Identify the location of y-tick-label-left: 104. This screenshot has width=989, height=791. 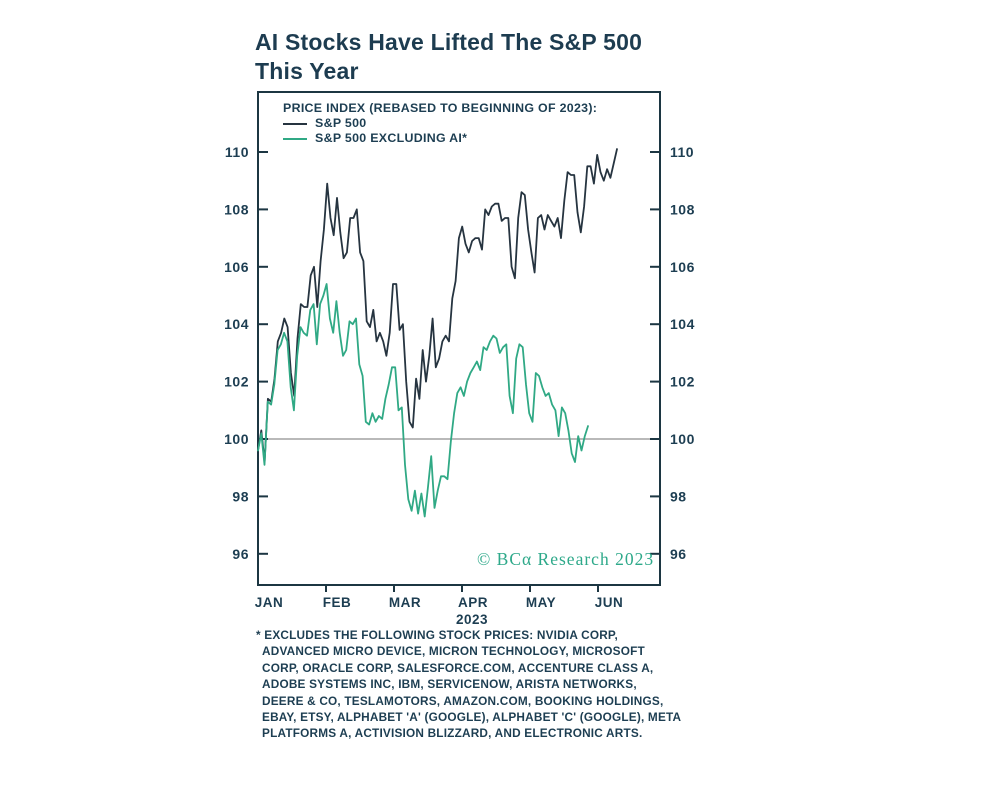
(236, 324).